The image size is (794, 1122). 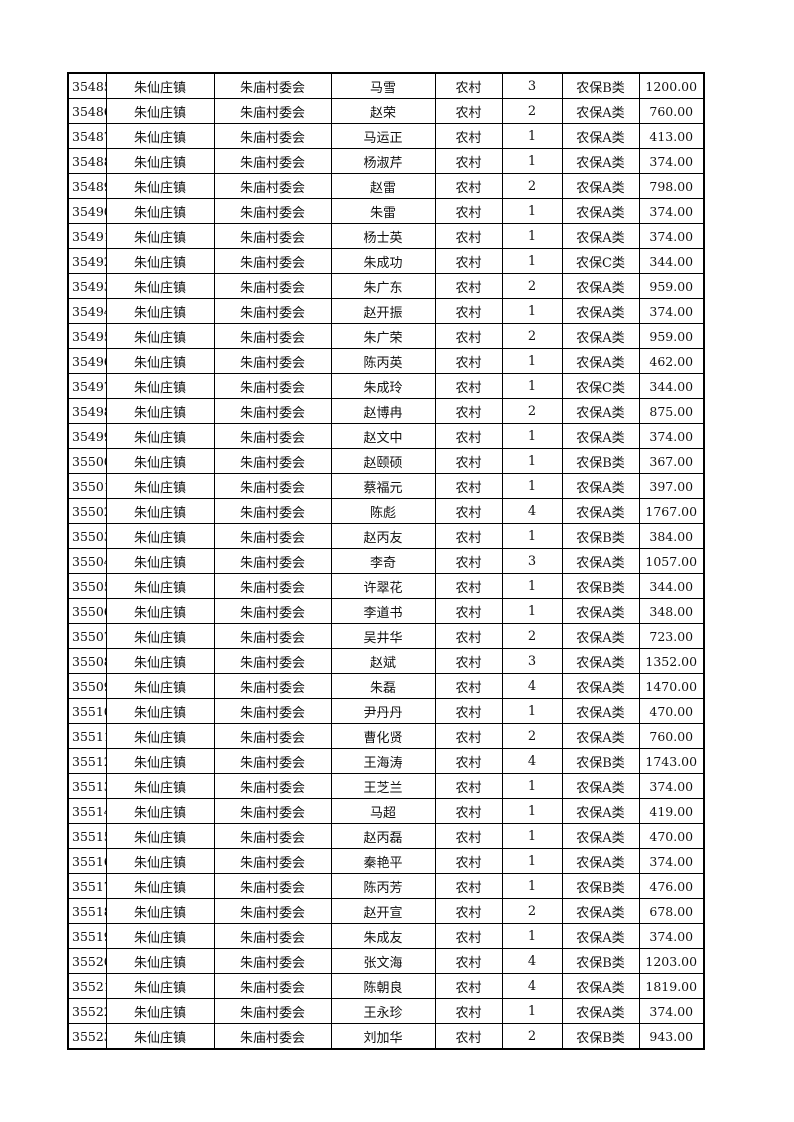 What do you see at coordinates (671, 711) in the screenshot?
I see `amount-cell: 470.00` at bounding box center [671, 711].